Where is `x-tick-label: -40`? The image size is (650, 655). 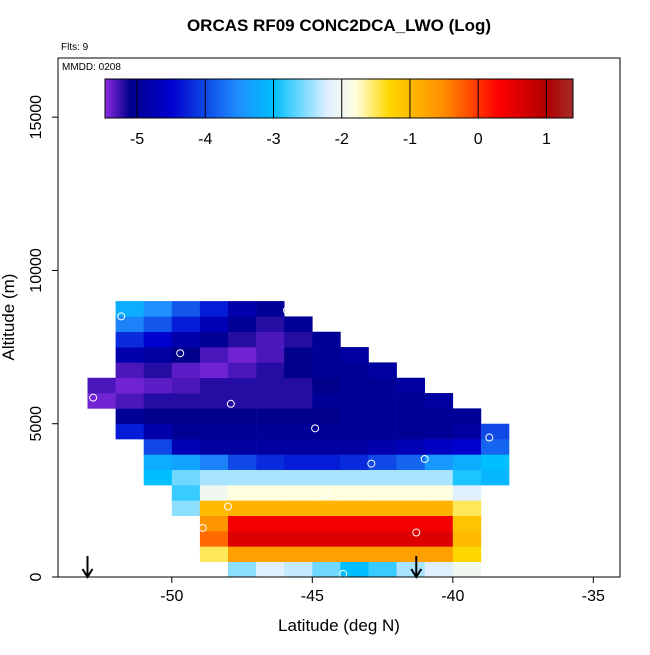 x-tick-label: -40 is located at coordinates (452, 596).